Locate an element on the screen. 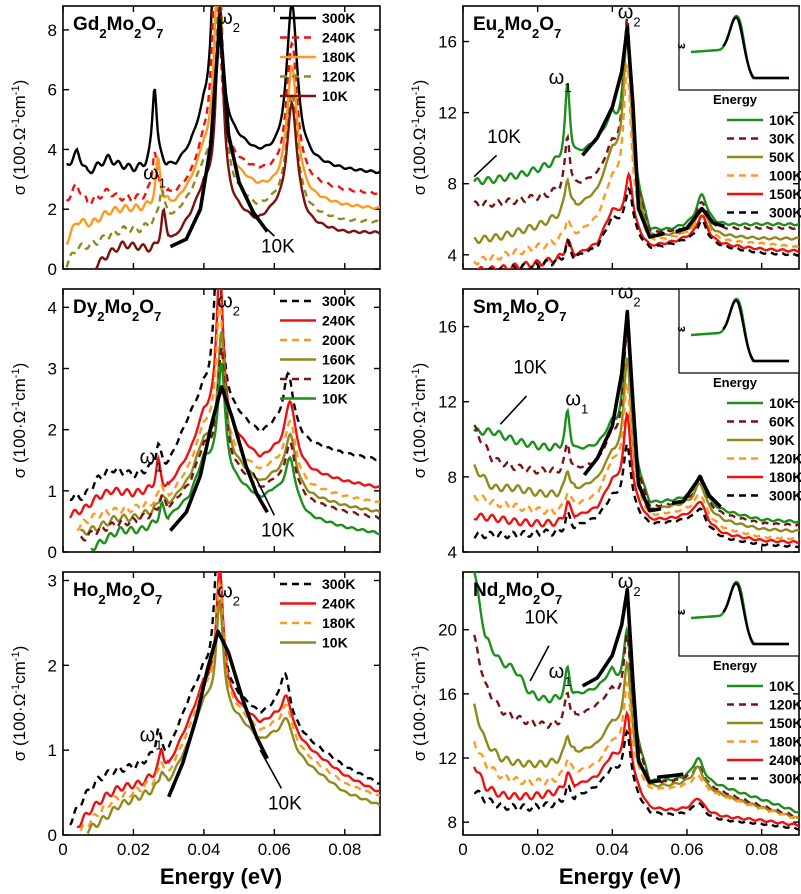 The image size is (801, 894). panel-title: Nd2Mo2O7 is located at coordinates (517, 593).